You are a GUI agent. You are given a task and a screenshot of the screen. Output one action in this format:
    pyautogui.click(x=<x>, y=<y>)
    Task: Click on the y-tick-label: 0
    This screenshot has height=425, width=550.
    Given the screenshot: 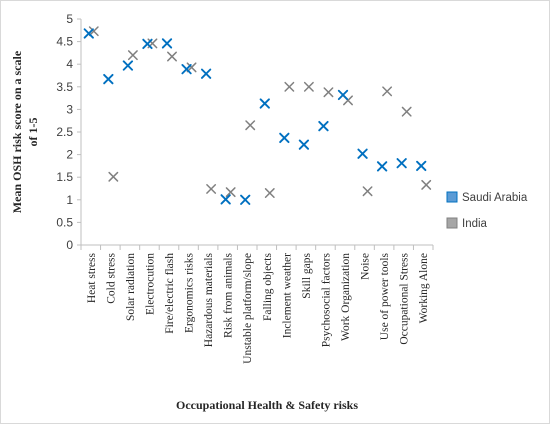 What is the action you would take?
    pyautogui.click(x=69, y=245)
    